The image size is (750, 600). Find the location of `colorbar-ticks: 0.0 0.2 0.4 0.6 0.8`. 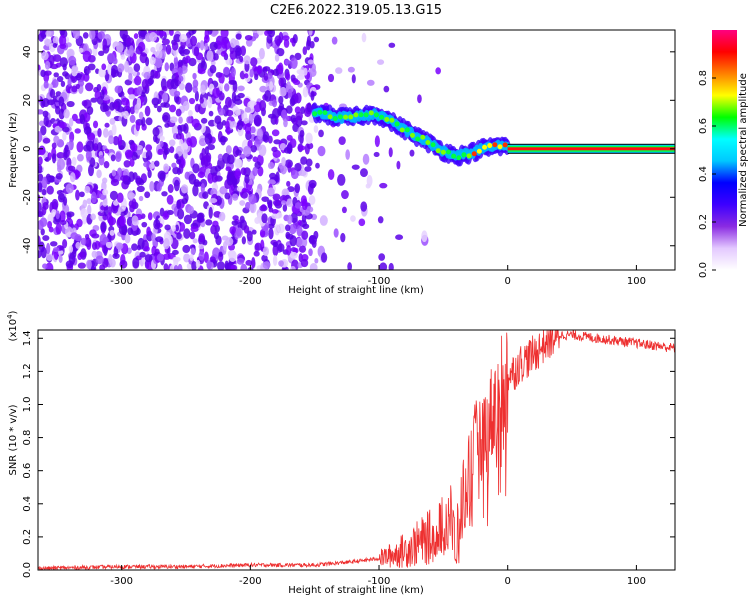

colorbar-ticks: 0.0 0.2 0.4 0.6 0.8 is located at coordinates (707, 174).